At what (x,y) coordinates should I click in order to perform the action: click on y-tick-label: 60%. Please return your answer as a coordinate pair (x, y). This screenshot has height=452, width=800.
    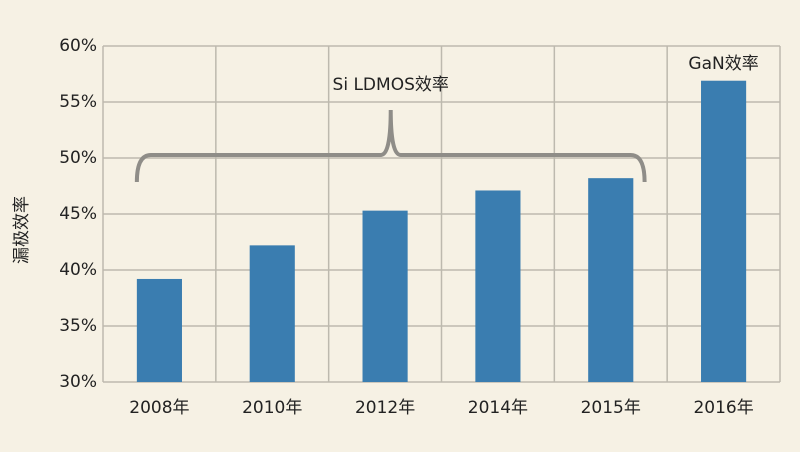
    Looking at the image, I should click on (78, 46).